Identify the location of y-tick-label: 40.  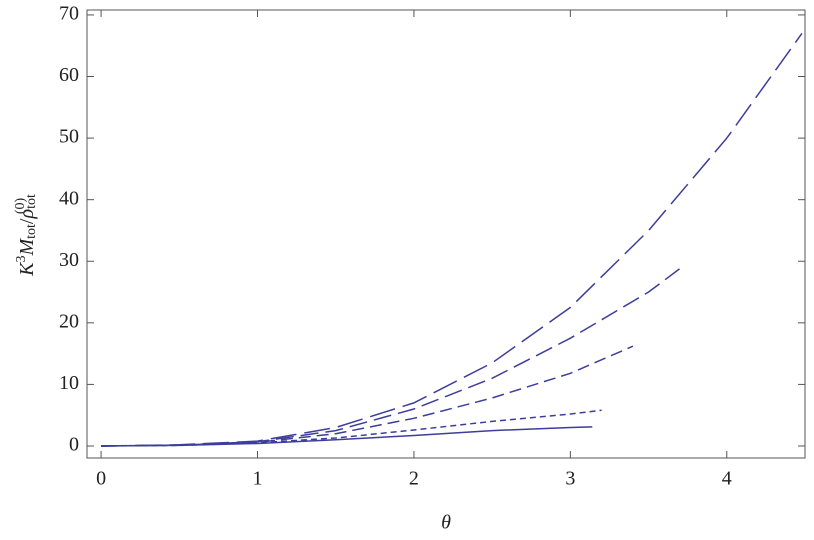
(69, 198).